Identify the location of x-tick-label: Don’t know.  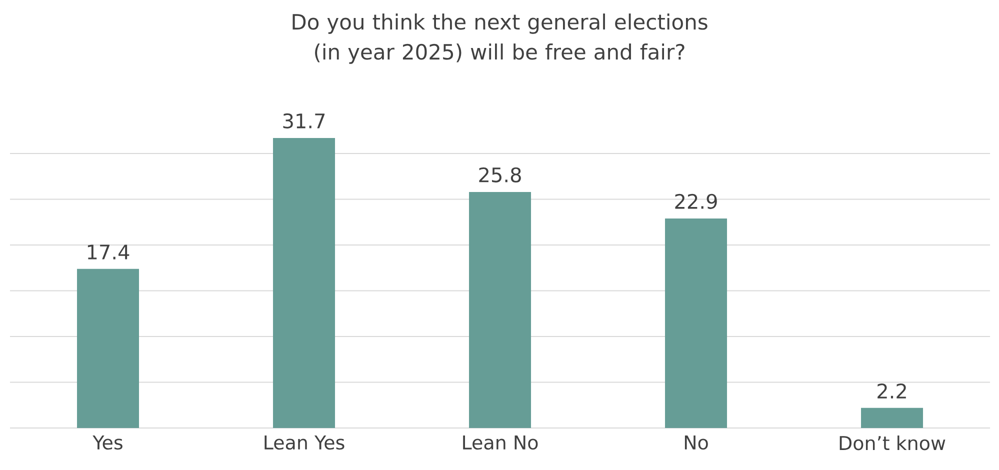
(893, 443).